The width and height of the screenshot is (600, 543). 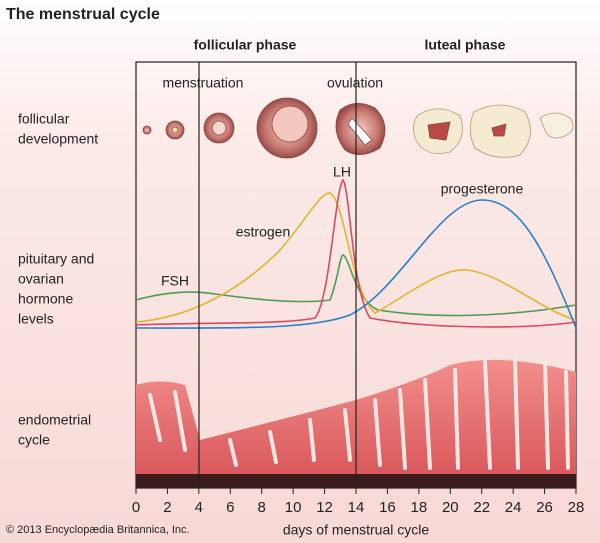 What do you see at coordinates (83, 14) in the screenshot?
I see `title: The menstrual cycle` at bounding box center [83, 14].